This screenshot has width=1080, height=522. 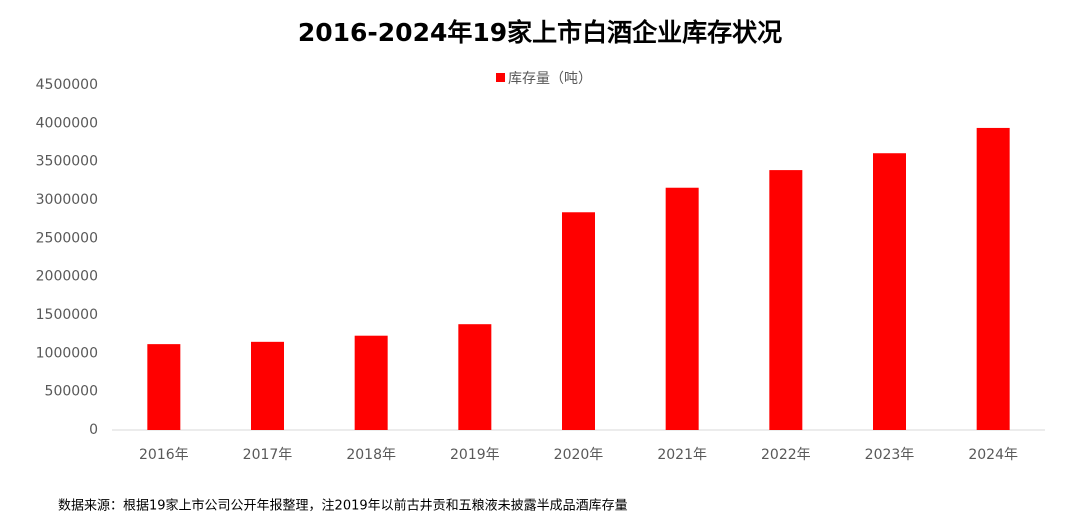 What do you see at coordinates (500, 77) in the screenshot?
I see `legend-swatch` at bounding box center [500, 77].